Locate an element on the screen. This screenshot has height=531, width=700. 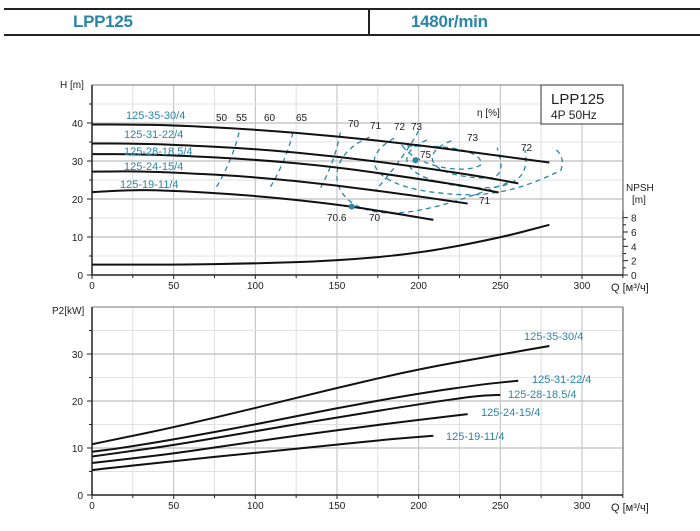
p2q-series-label: 125-35-30/4 is located at coordinates (553, 337).